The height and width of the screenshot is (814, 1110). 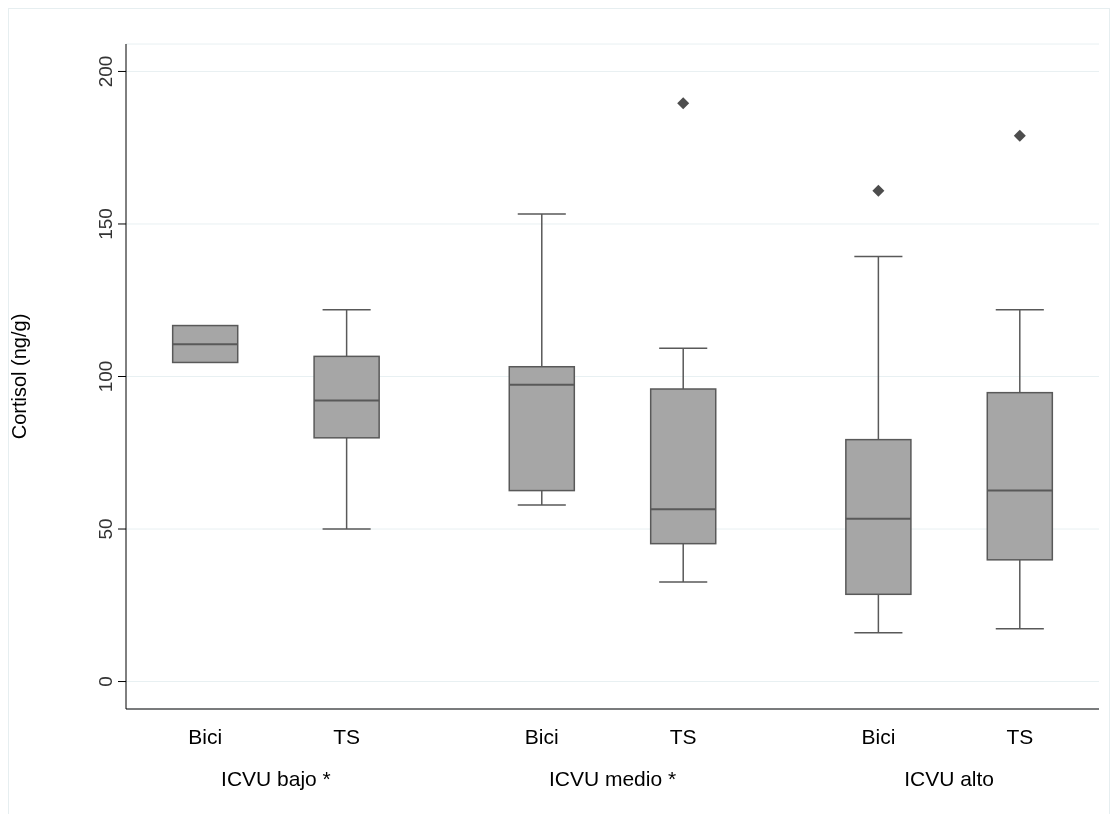 I want to click on y-tick-label: 0, so click(x=105, y=681).